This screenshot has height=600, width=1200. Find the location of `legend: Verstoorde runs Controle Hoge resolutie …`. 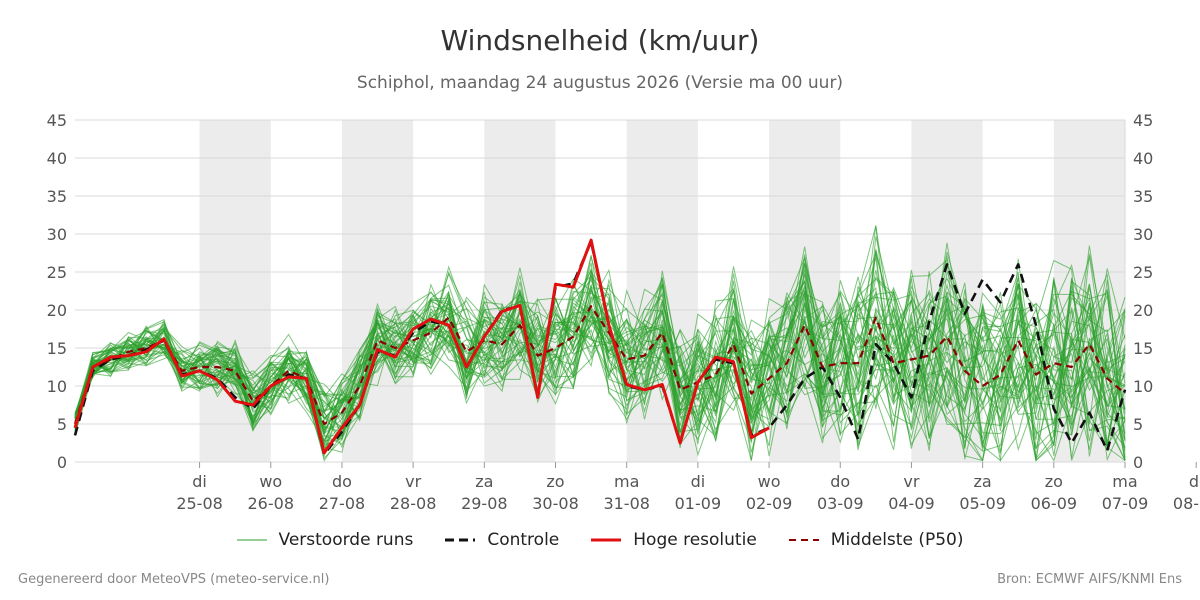

legend: Verstoorde runs Controle Hoge resolutie … is located at coordinates (600, 540).